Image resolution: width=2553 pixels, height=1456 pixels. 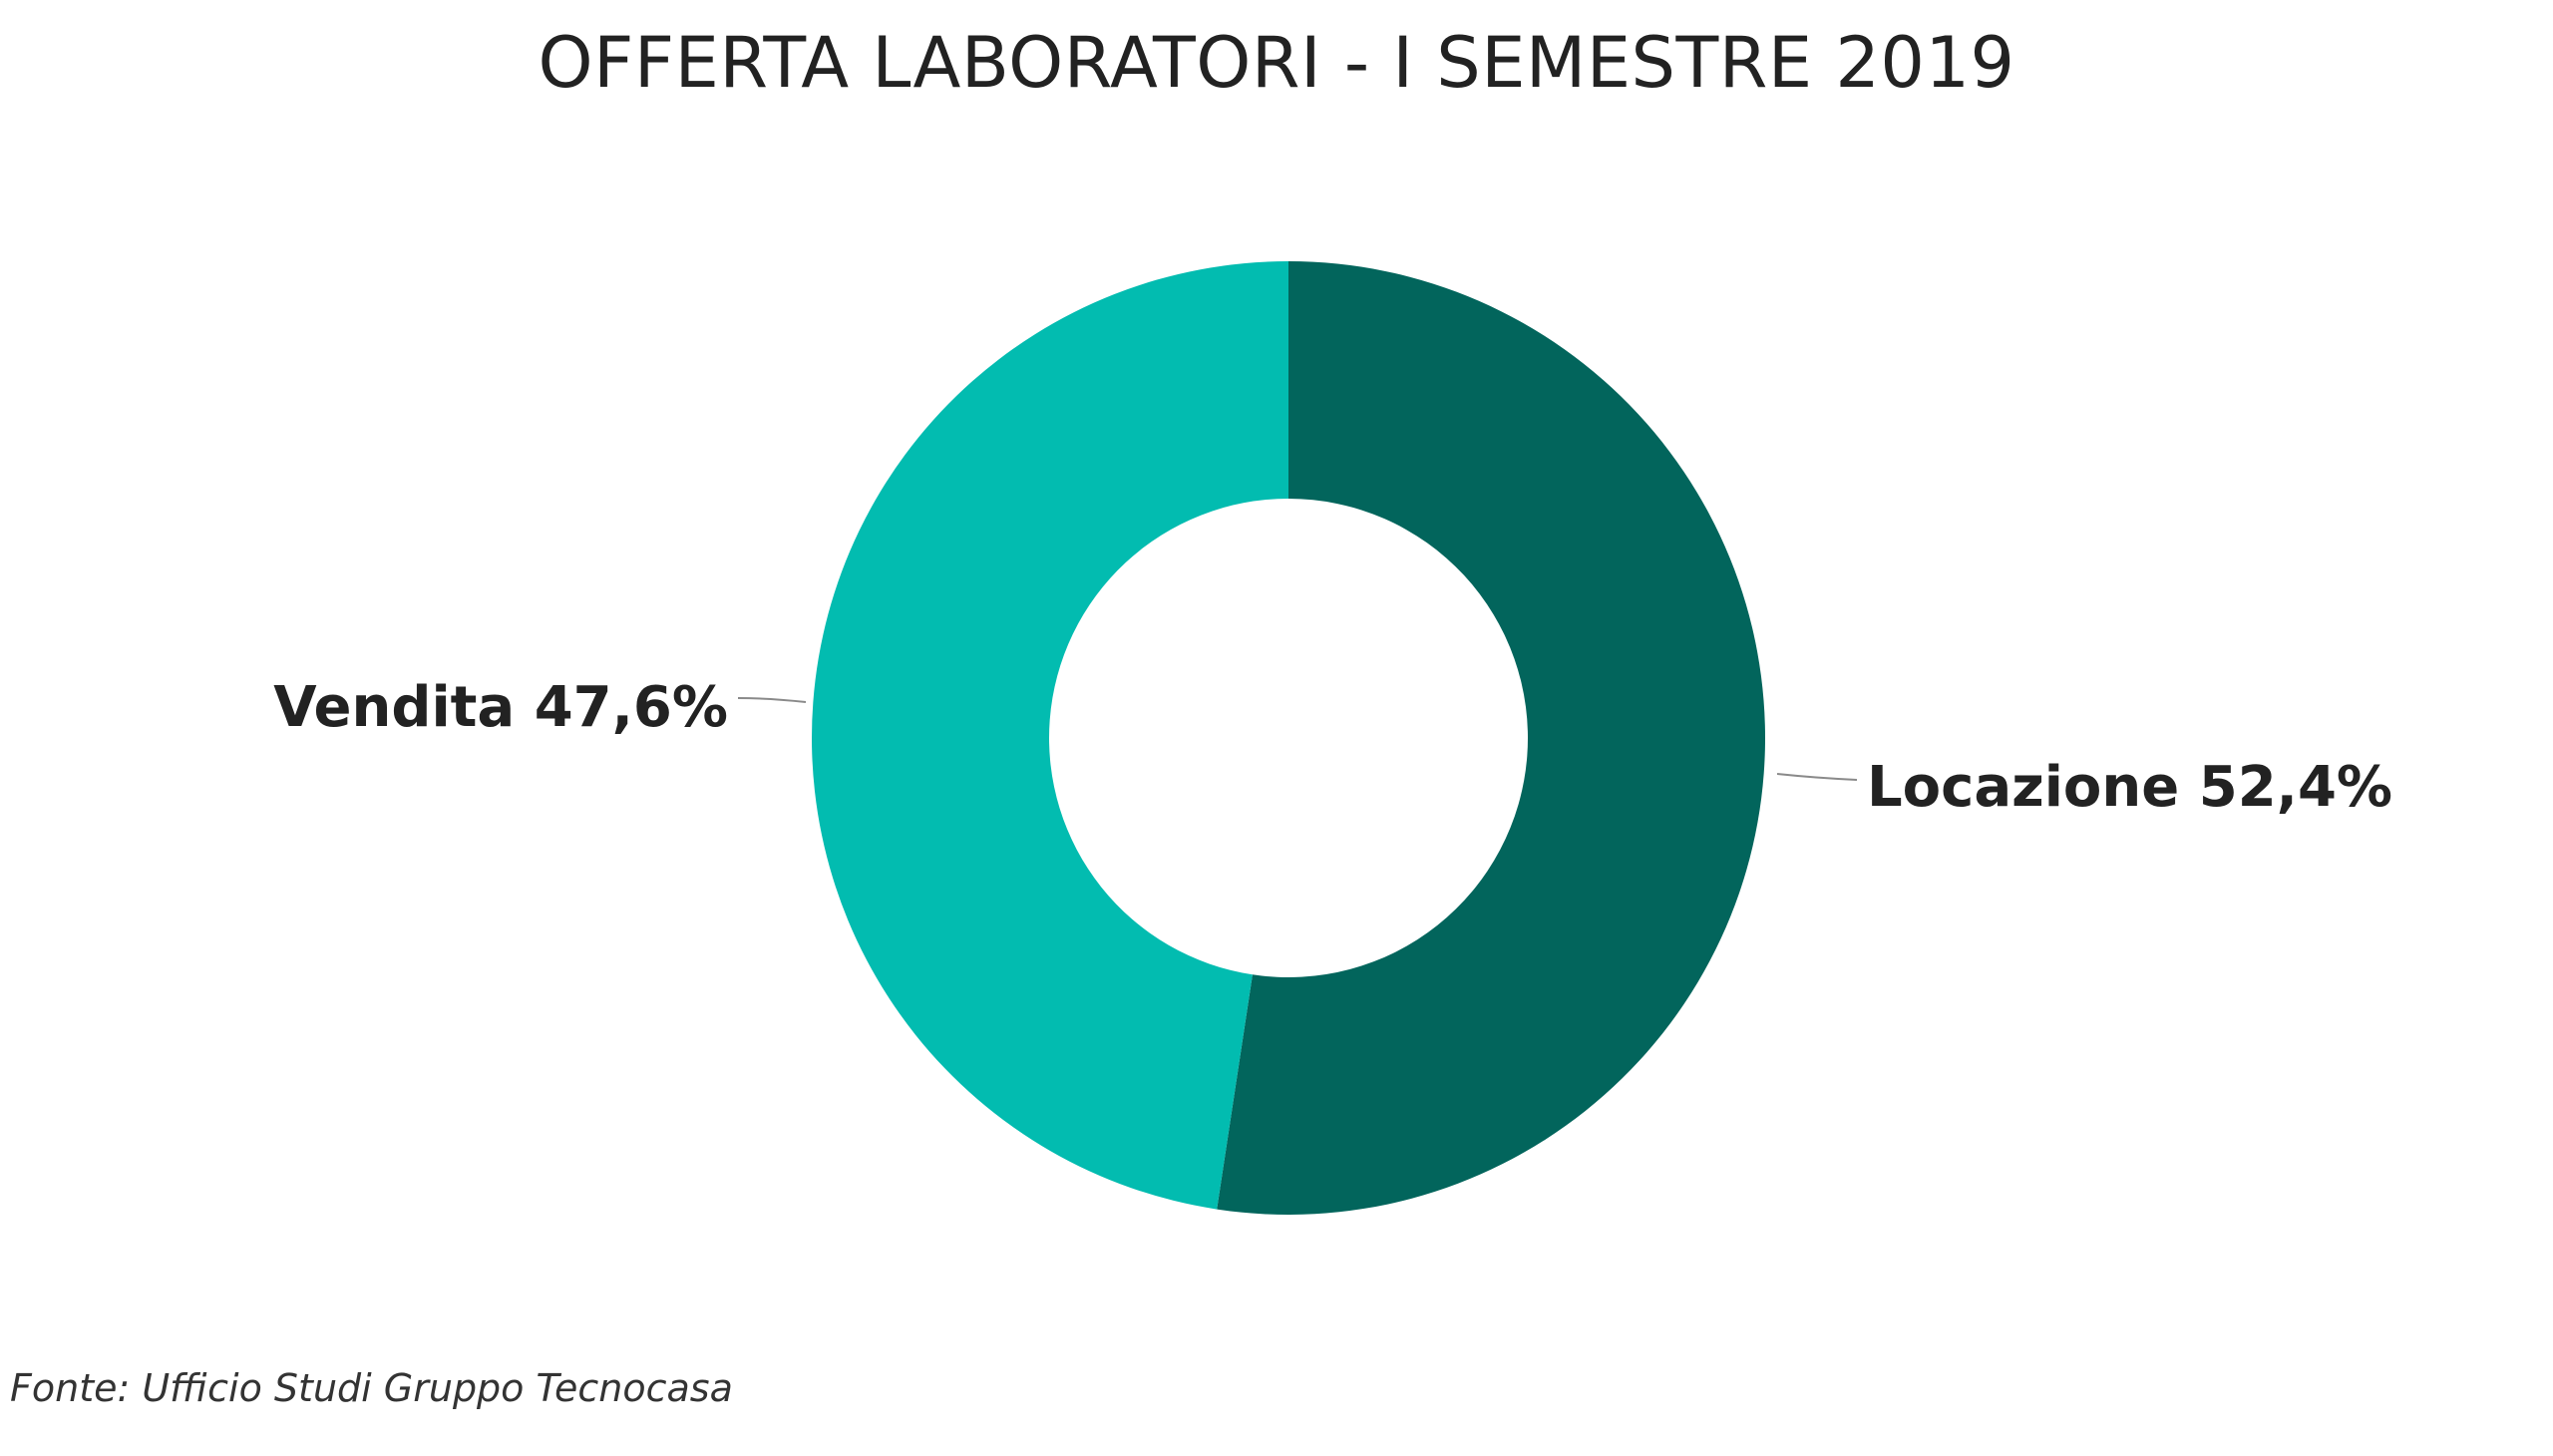 What do you see at coordinates (772, 700) in the screenshot?
I see `leader-line-vendita` at bounding box center [772, 700].